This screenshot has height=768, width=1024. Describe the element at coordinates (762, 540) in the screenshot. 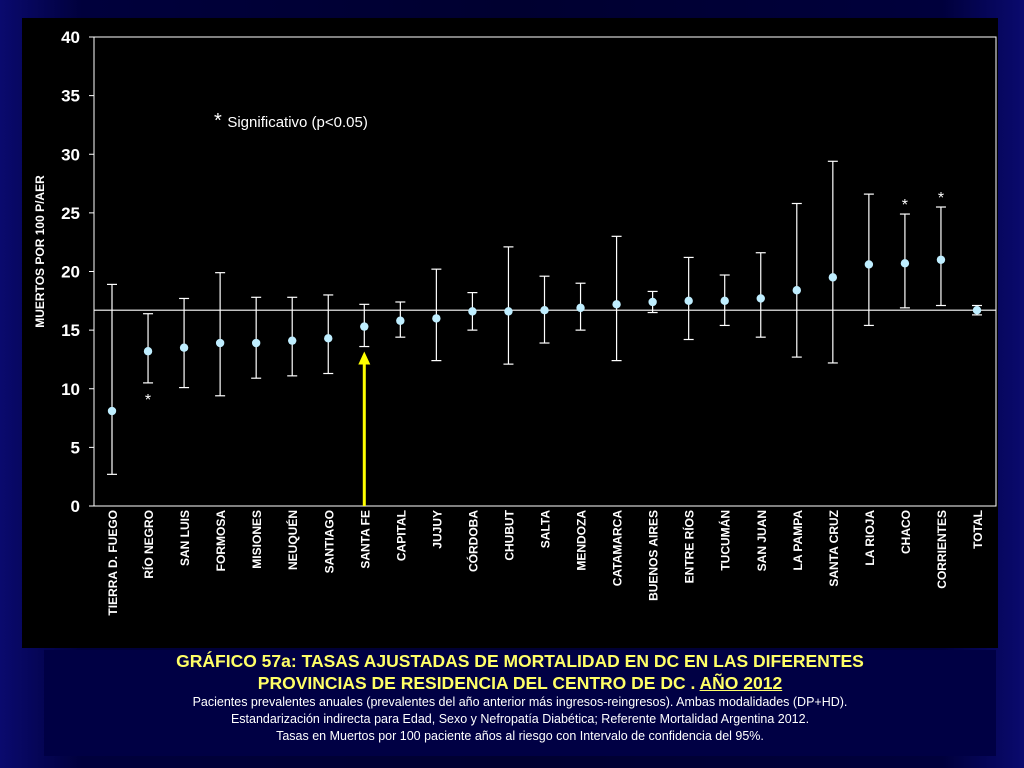

I see `category-label: SAN JUAN` at that location.